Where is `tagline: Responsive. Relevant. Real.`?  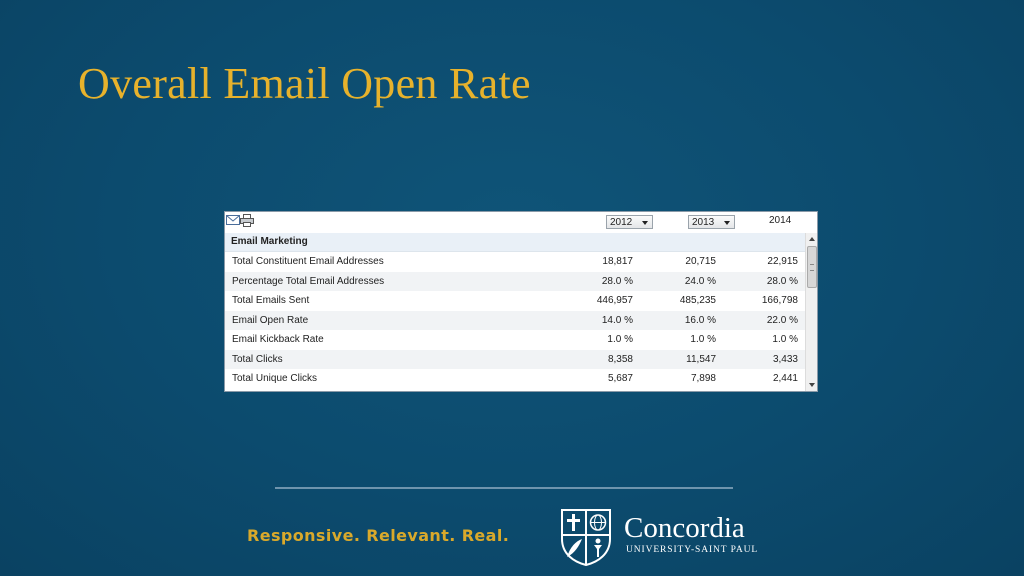 tagline: Responsive. Relevant. Real. is located at coordinates (378, 535).